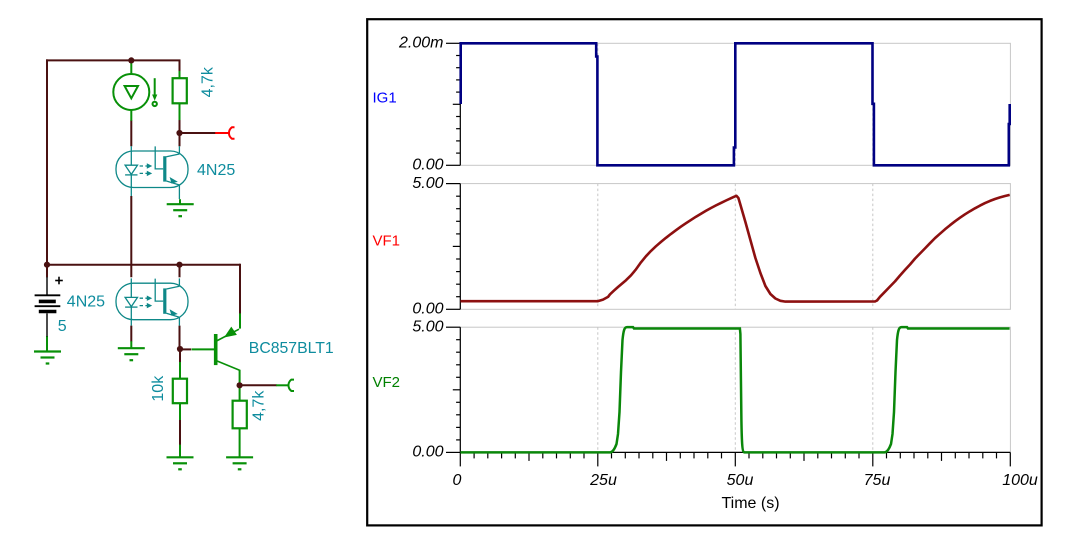 The image size is (1065, 545). What do you see at coordinates (291, 348) in the screenshot?
I see `svg-text: BC857BLT1` at bounding box center [291, 348].